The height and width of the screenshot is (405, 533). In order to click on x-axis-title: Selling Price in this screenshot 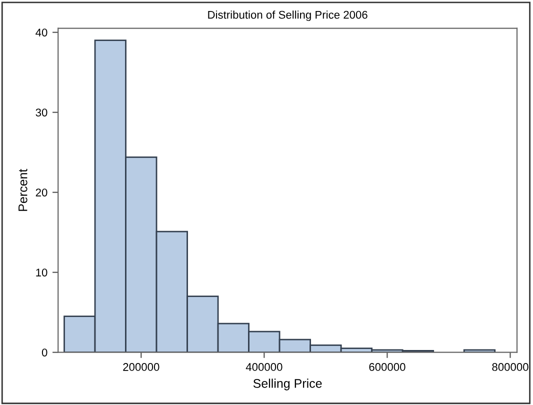, I will do `click(287, 384)`.